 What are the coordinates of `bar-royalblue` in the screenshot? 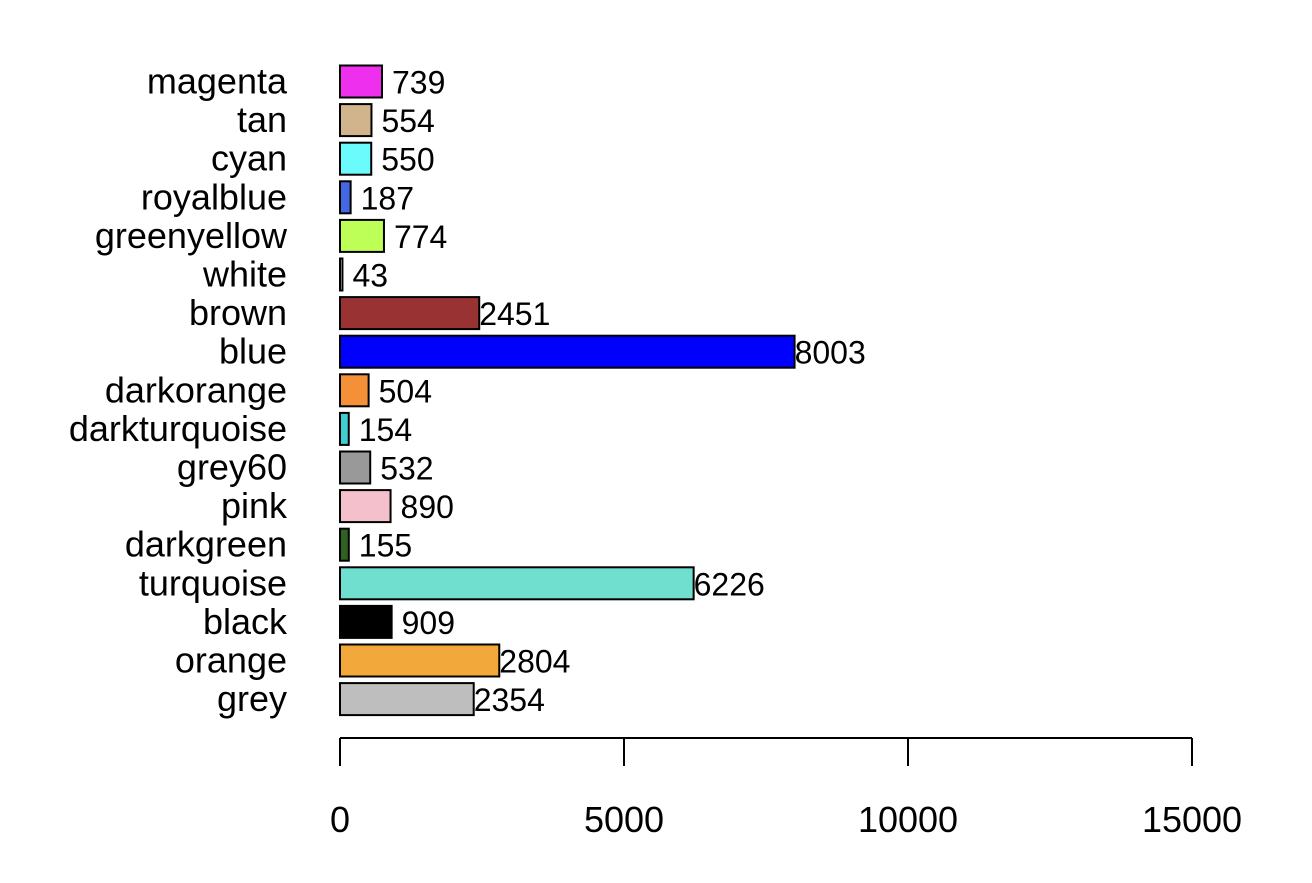 It's located at (345, 197).